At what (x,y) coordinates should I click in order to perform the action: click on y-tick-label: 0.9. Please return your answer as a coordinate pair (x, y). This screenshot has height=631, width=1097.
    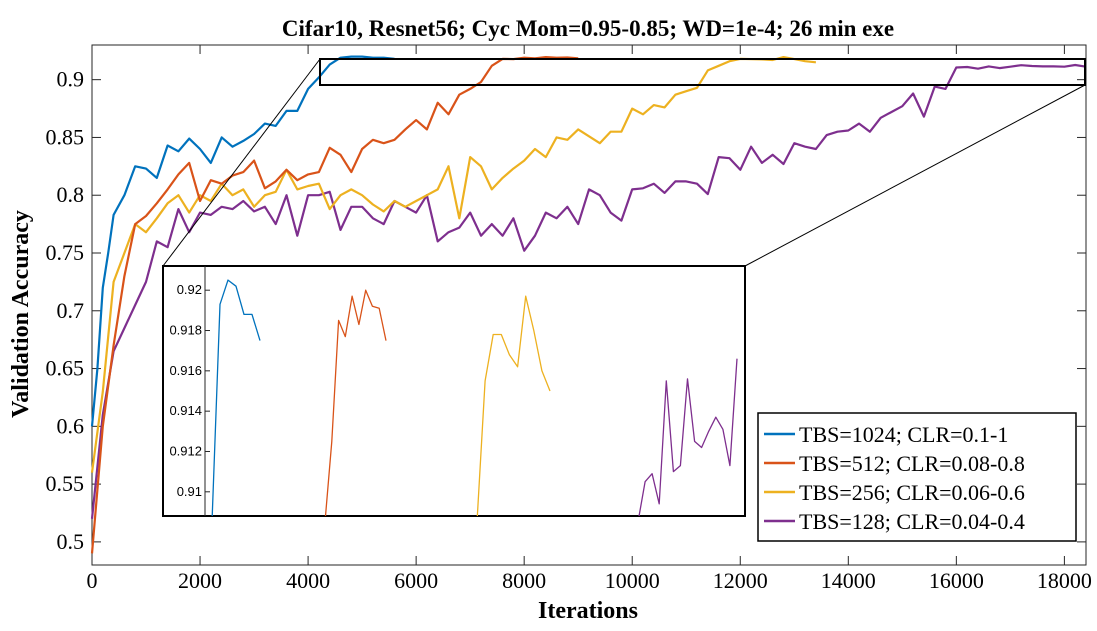
    Looking at the image, I should click on (71, 79).